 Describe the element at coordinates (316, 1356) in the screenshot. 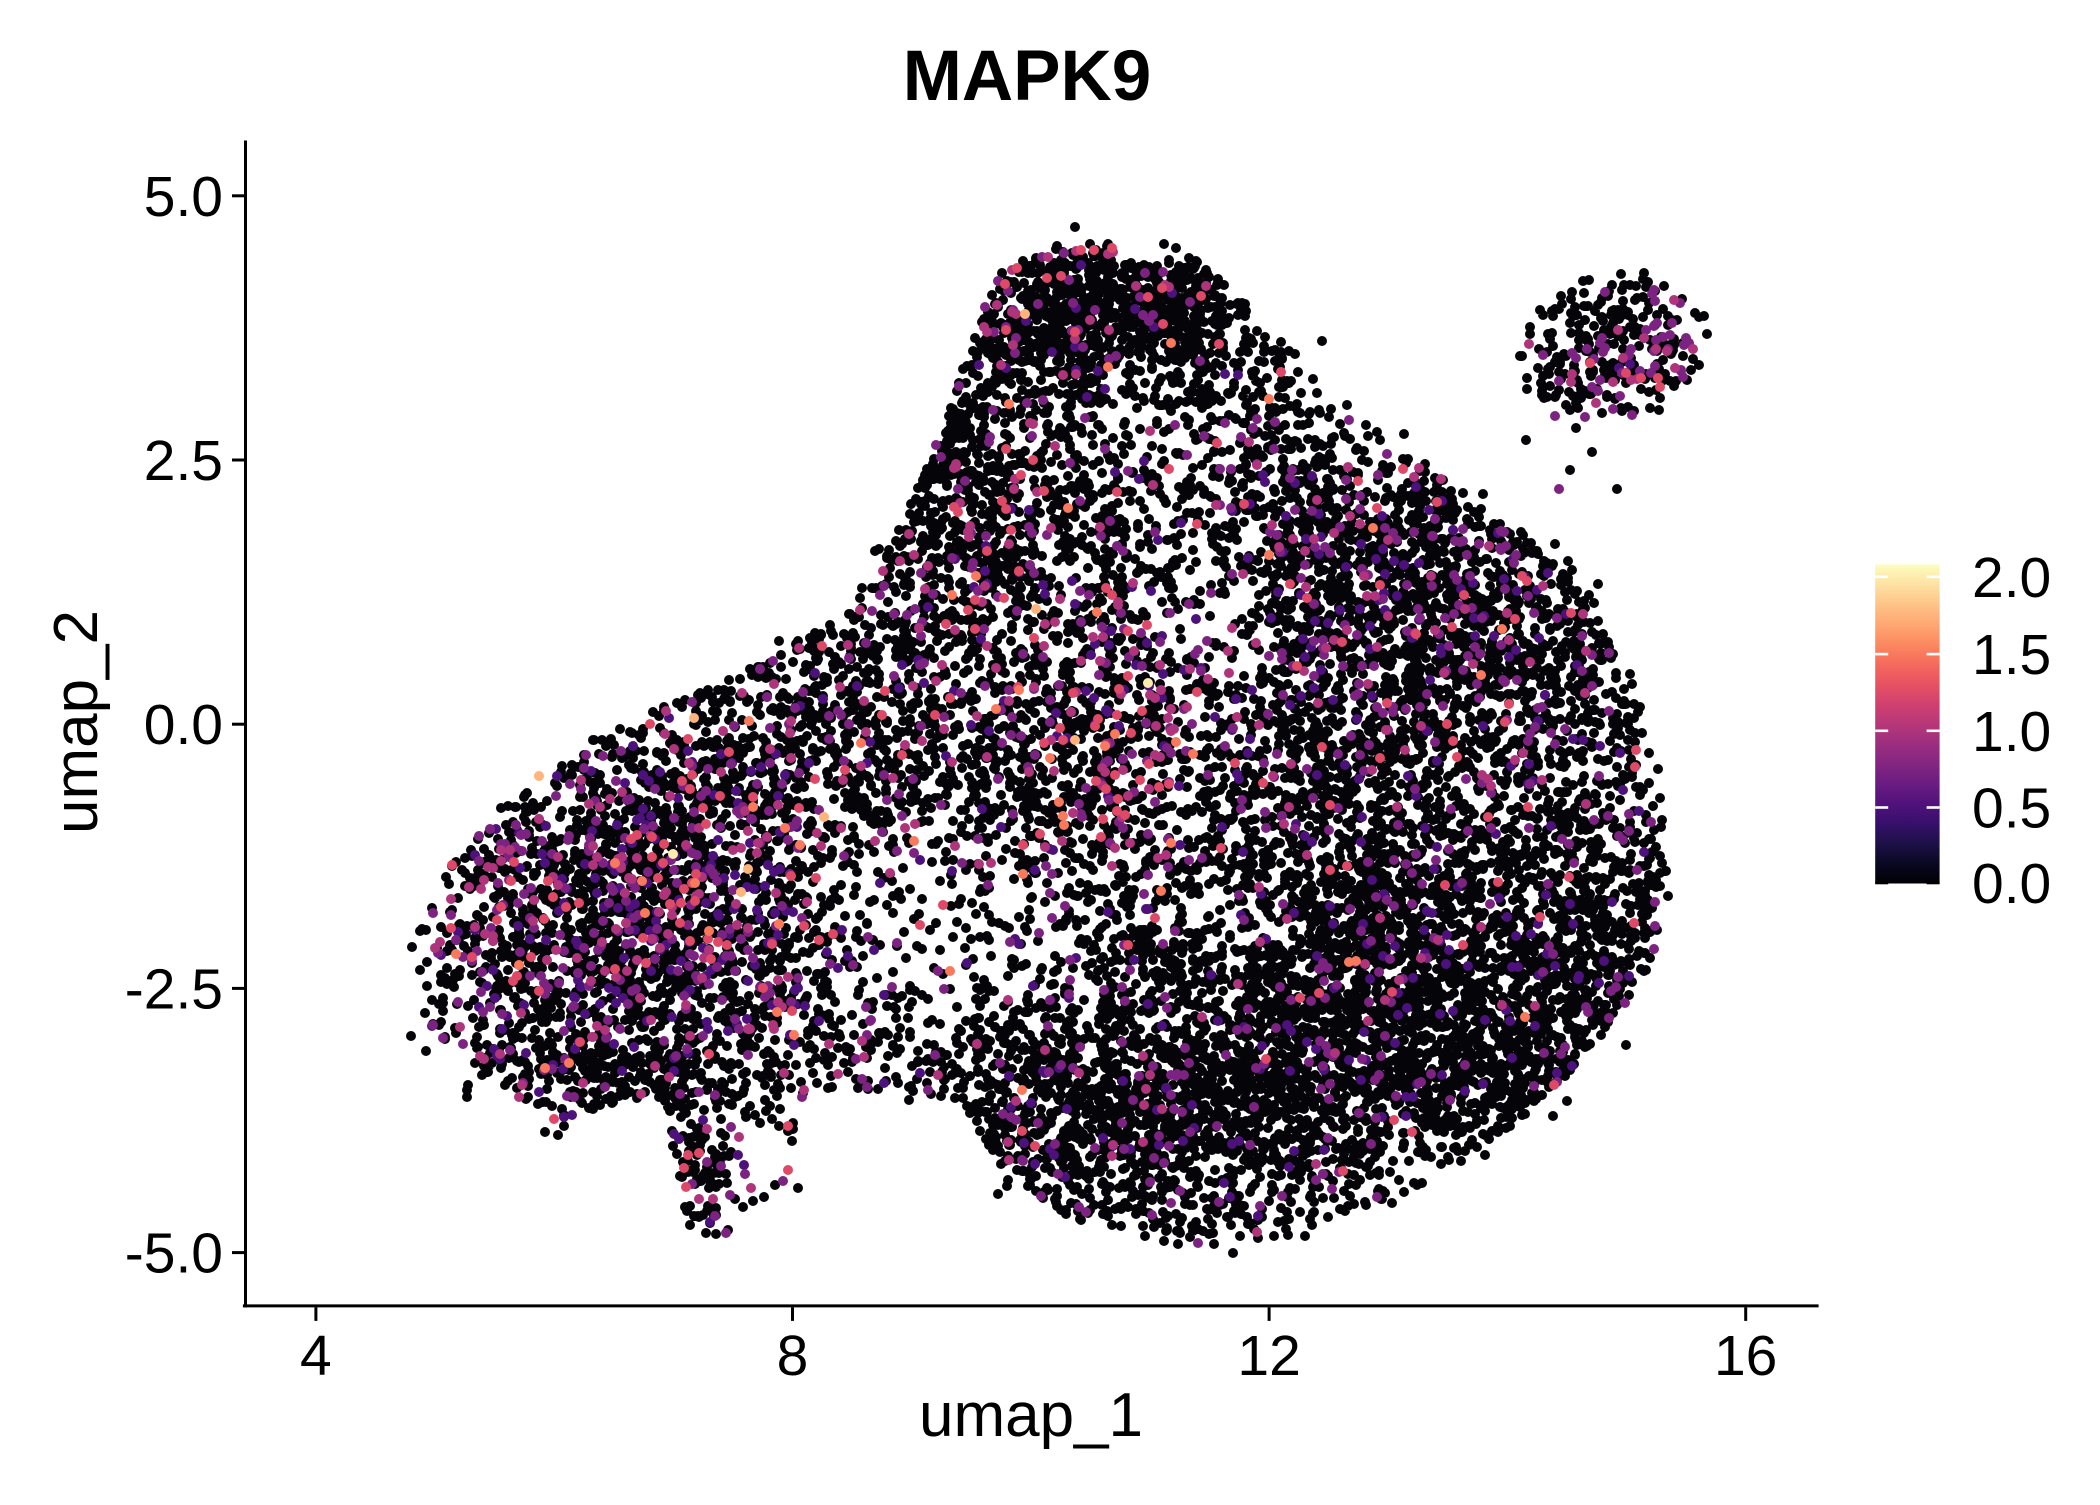

I see `svg-text: 4` at that location.